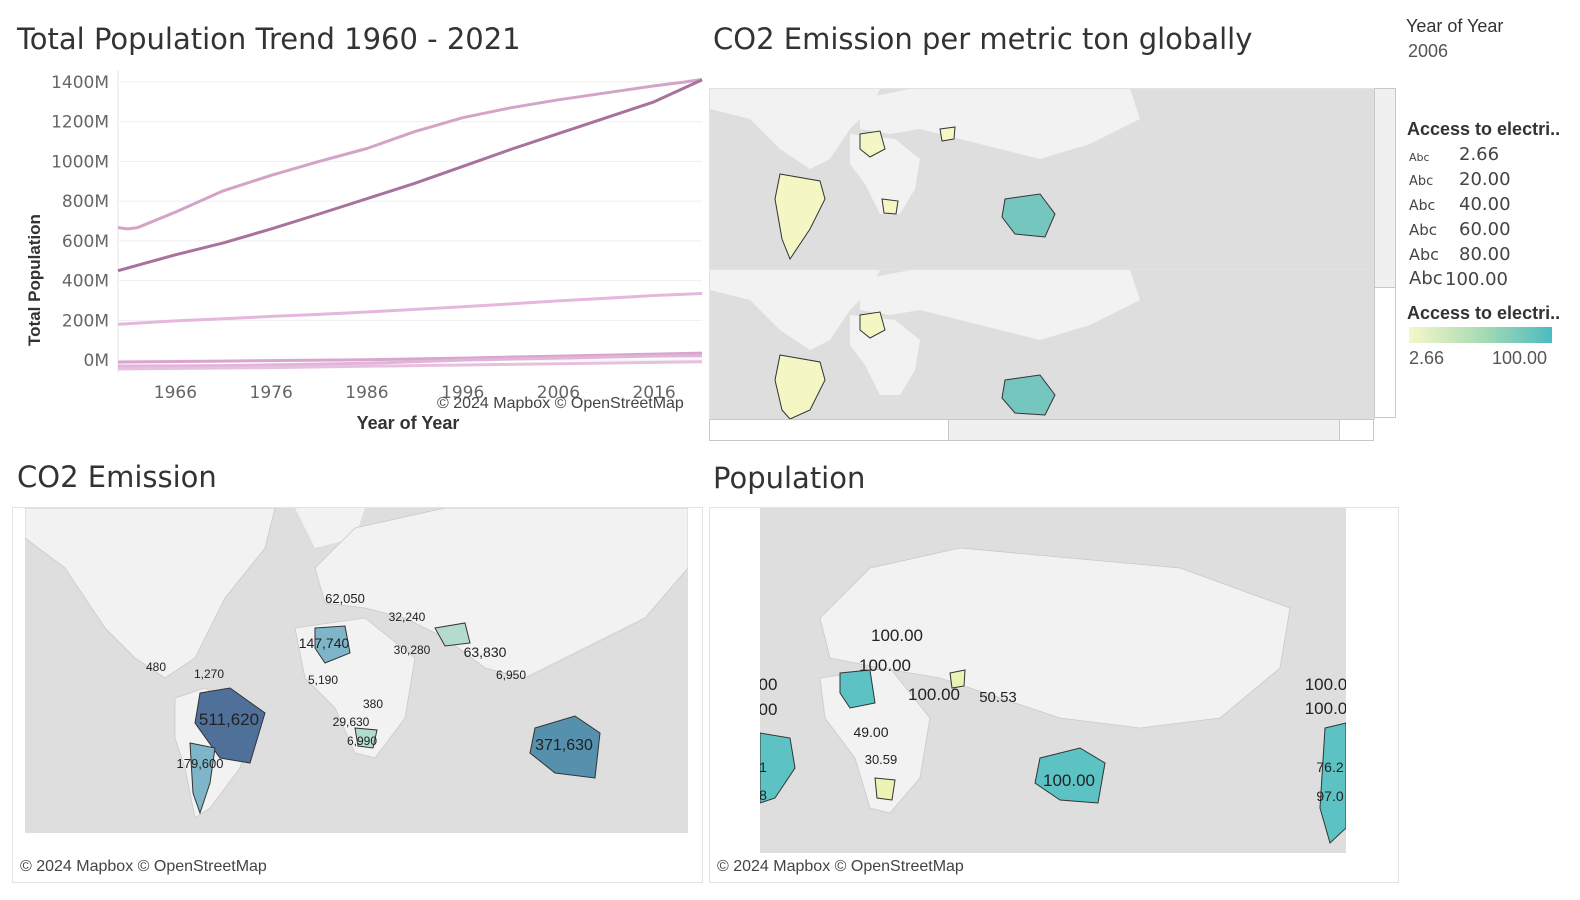  I want to click on vertical-scroll-thumb, so click(1385, 188).